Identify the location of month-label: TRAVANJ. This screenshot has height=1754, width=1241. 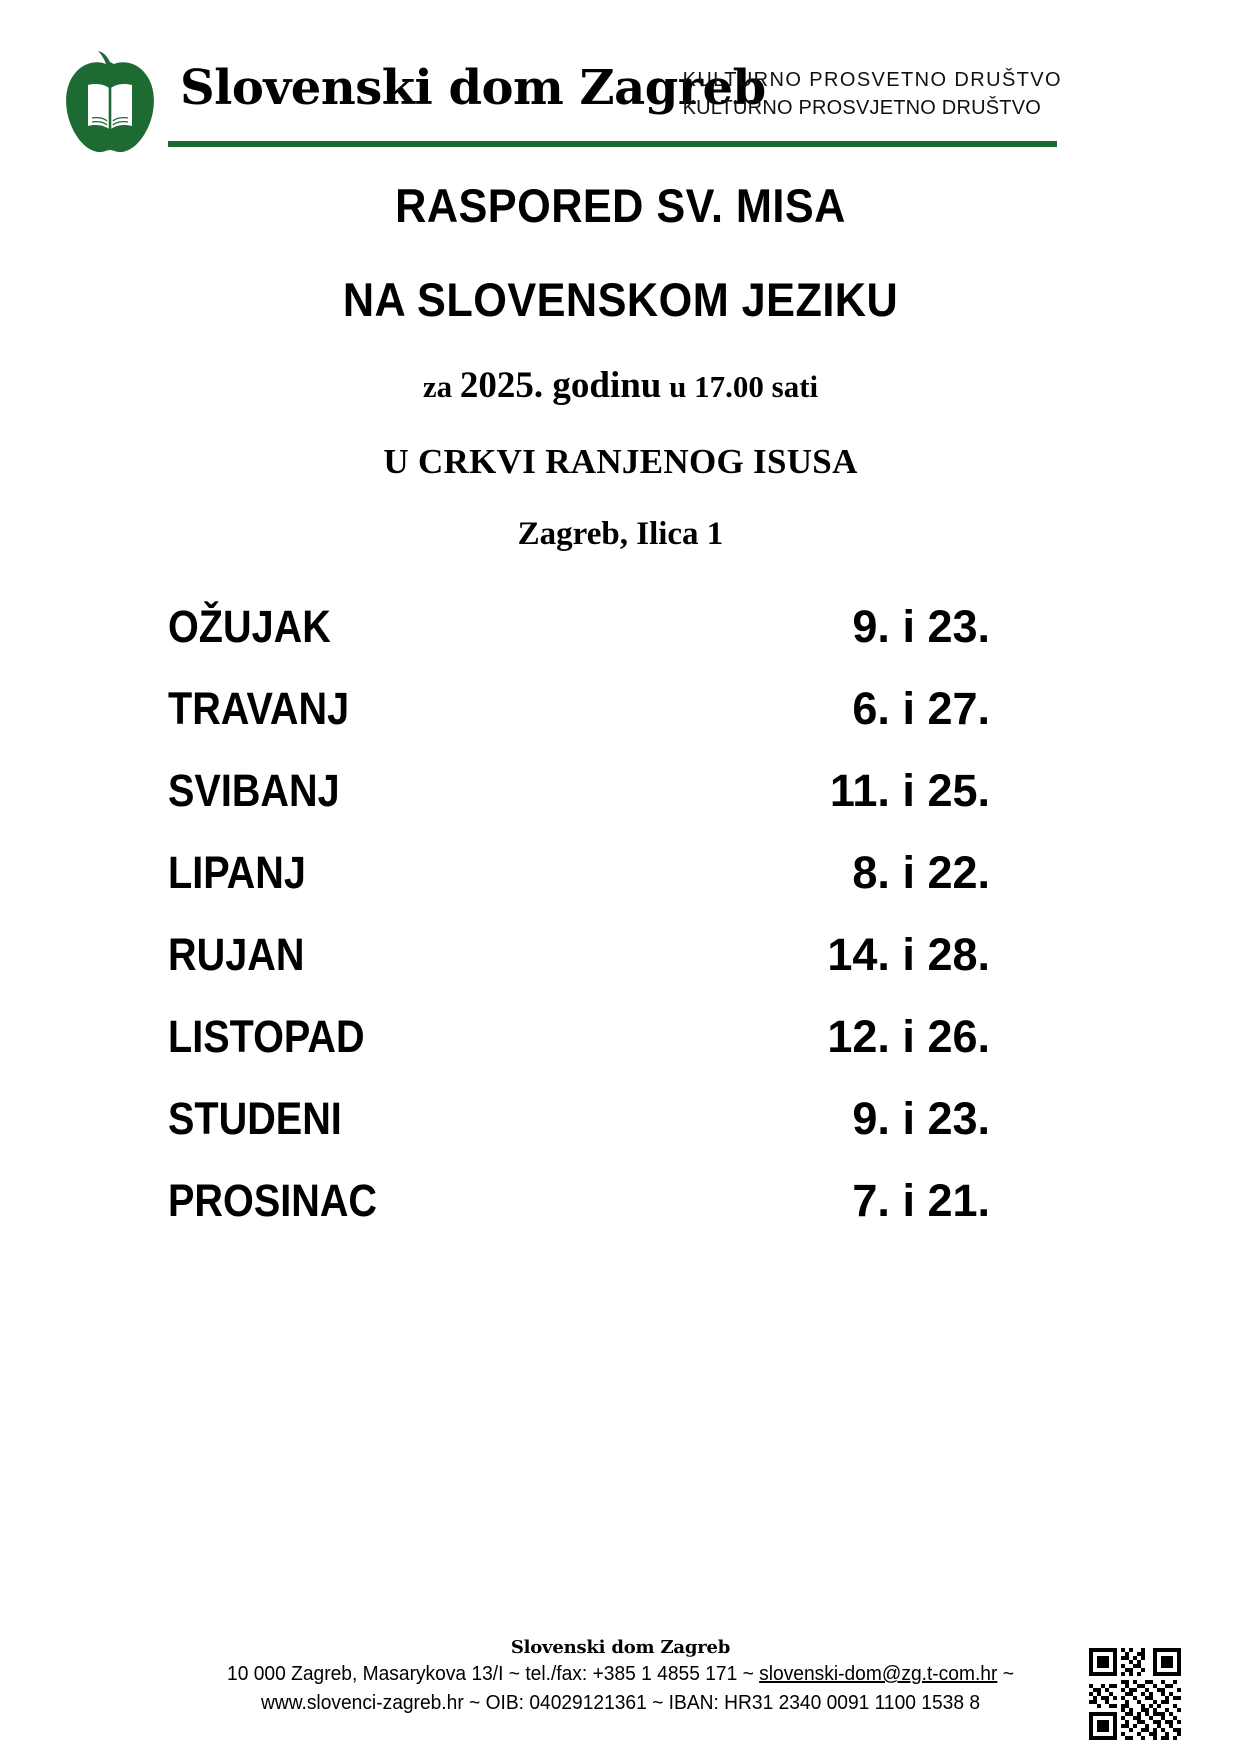
(259, 708).